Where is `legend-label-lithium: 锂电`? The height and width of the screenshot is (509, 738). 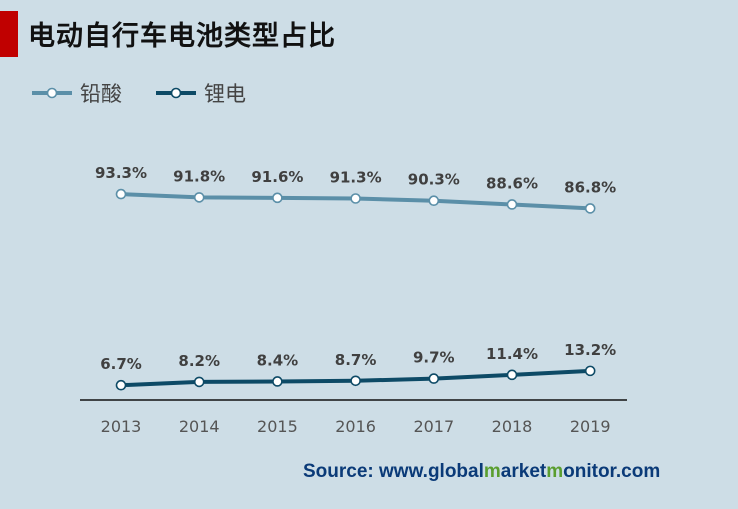 legend-label-lithium: 锂电 is located at coordinates (225, 94).